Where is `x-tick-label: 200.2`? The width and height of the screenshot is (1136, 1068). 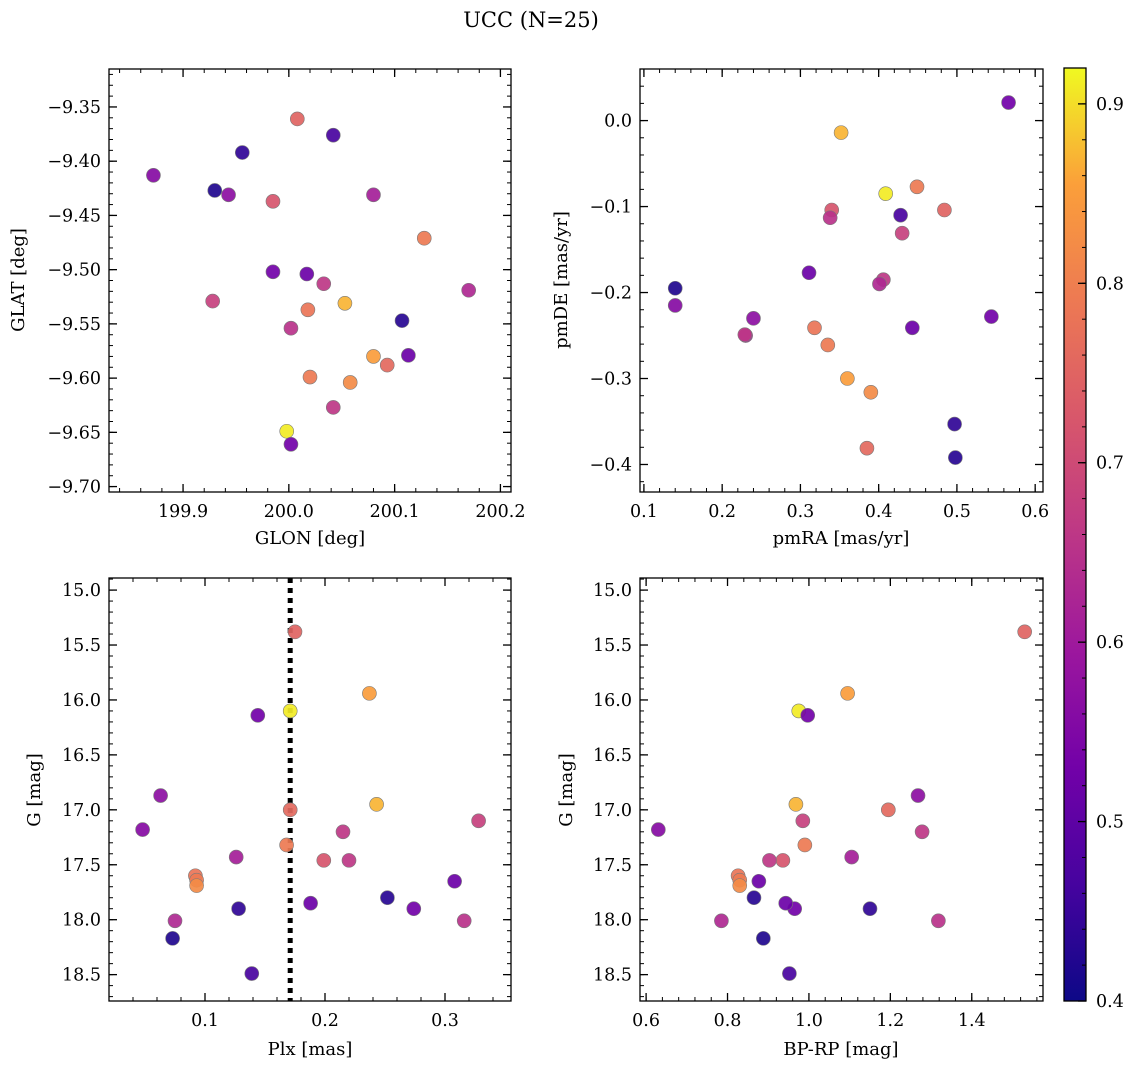 x-tick-label: 200.2 is located at coordinates (500, 512).